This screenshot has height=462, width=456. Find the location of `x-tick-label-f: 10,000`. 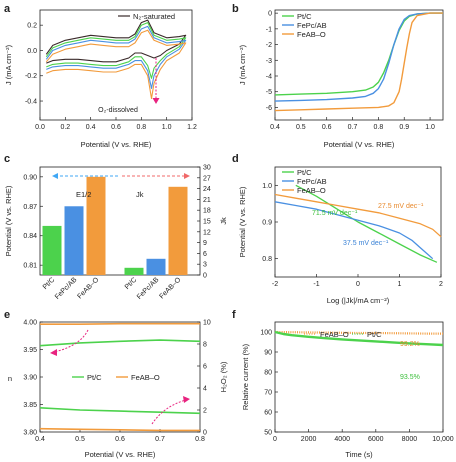

x-tick-label-f: 10,000 is located at coordinates (443, 439).